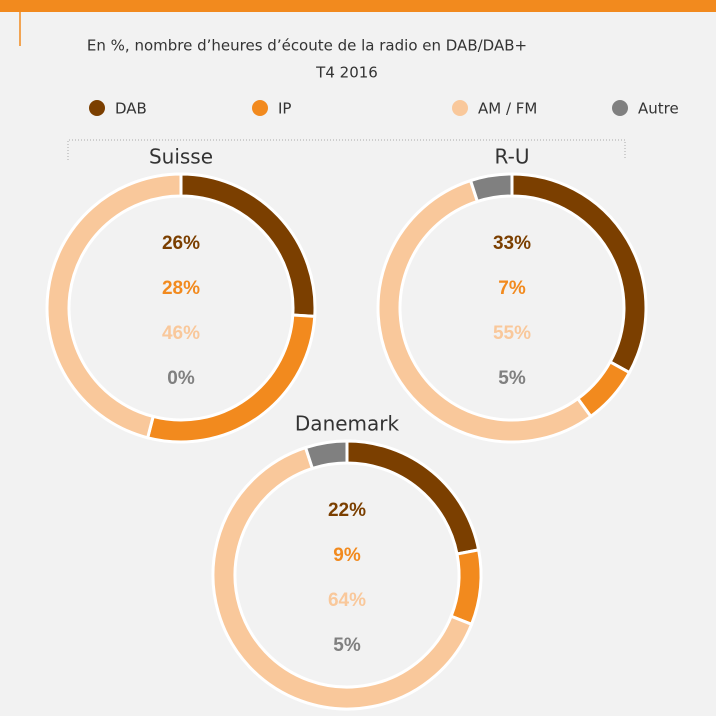 This screenshot has width=716, height=716. Describe the element at coordinates (512, 288) in the screenshot. I see `data-label: 7%` at that location.